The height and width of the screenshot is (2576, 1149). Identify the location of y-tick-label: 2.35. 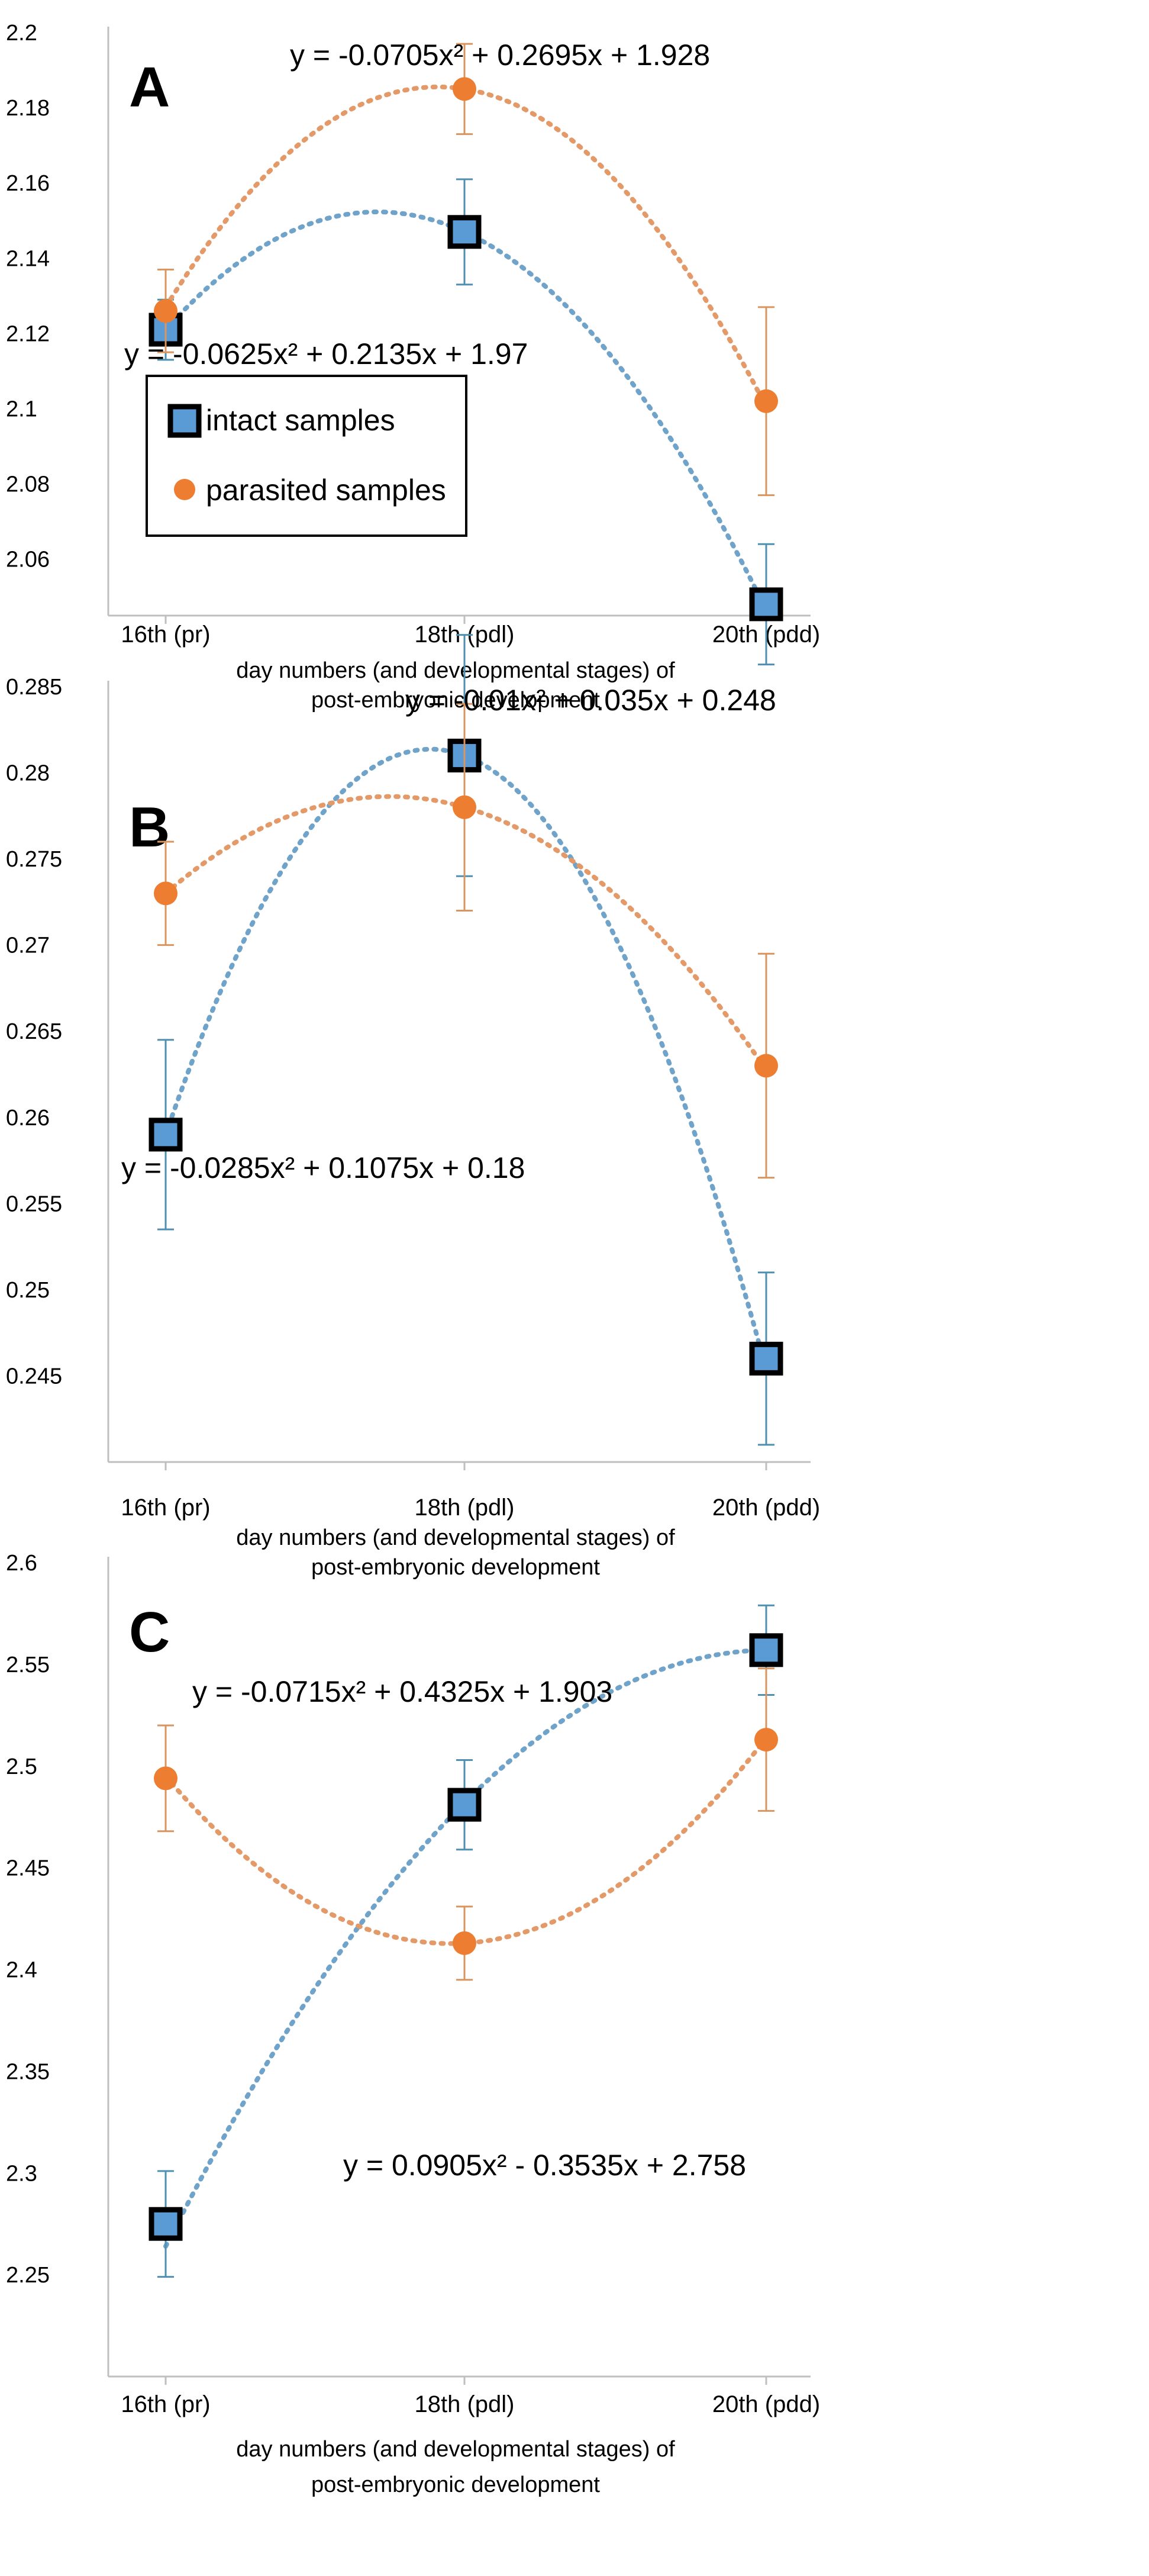
(28, 2071).